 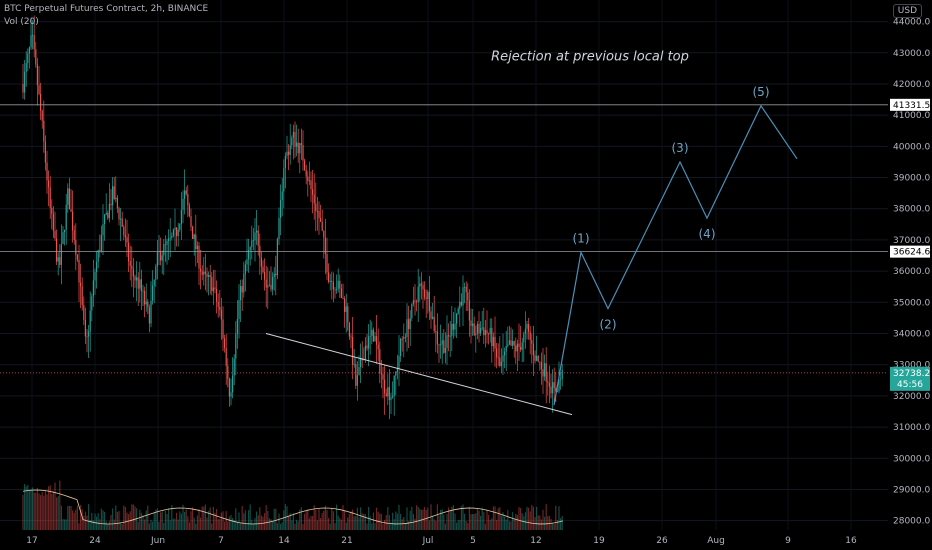 What do you see at coordinates (907, 11) in the screenshot?
I see `currency-button: USD` at bounding box center [907, 11].